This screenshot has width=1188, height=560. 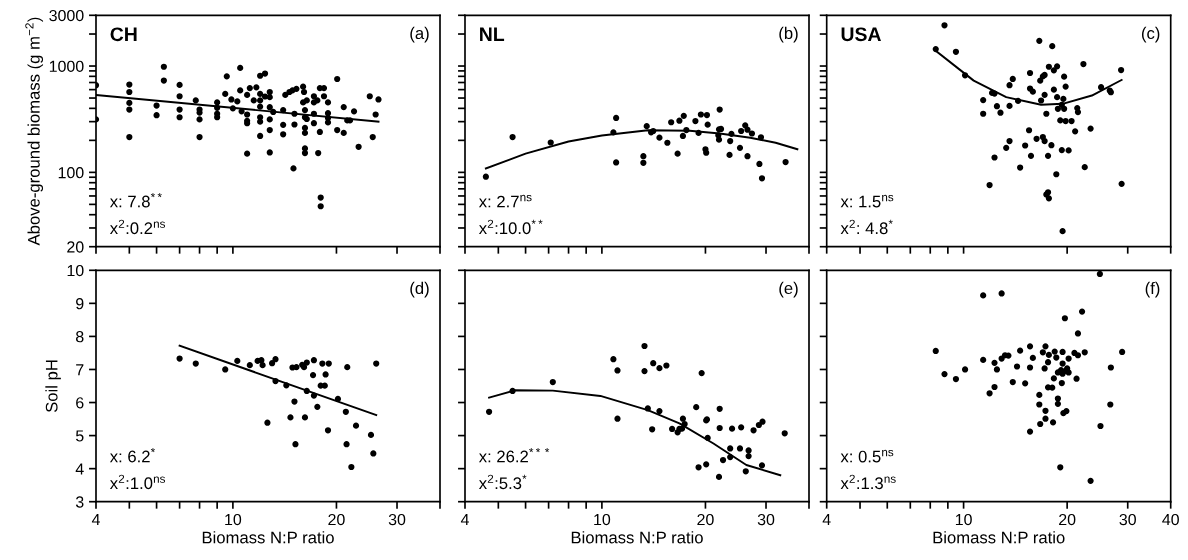 What do you see at coordinates (505, 201) in the screenshot?
I see `annotation: x: 2.7$^{ns}$` at bounding box center [505, 201].